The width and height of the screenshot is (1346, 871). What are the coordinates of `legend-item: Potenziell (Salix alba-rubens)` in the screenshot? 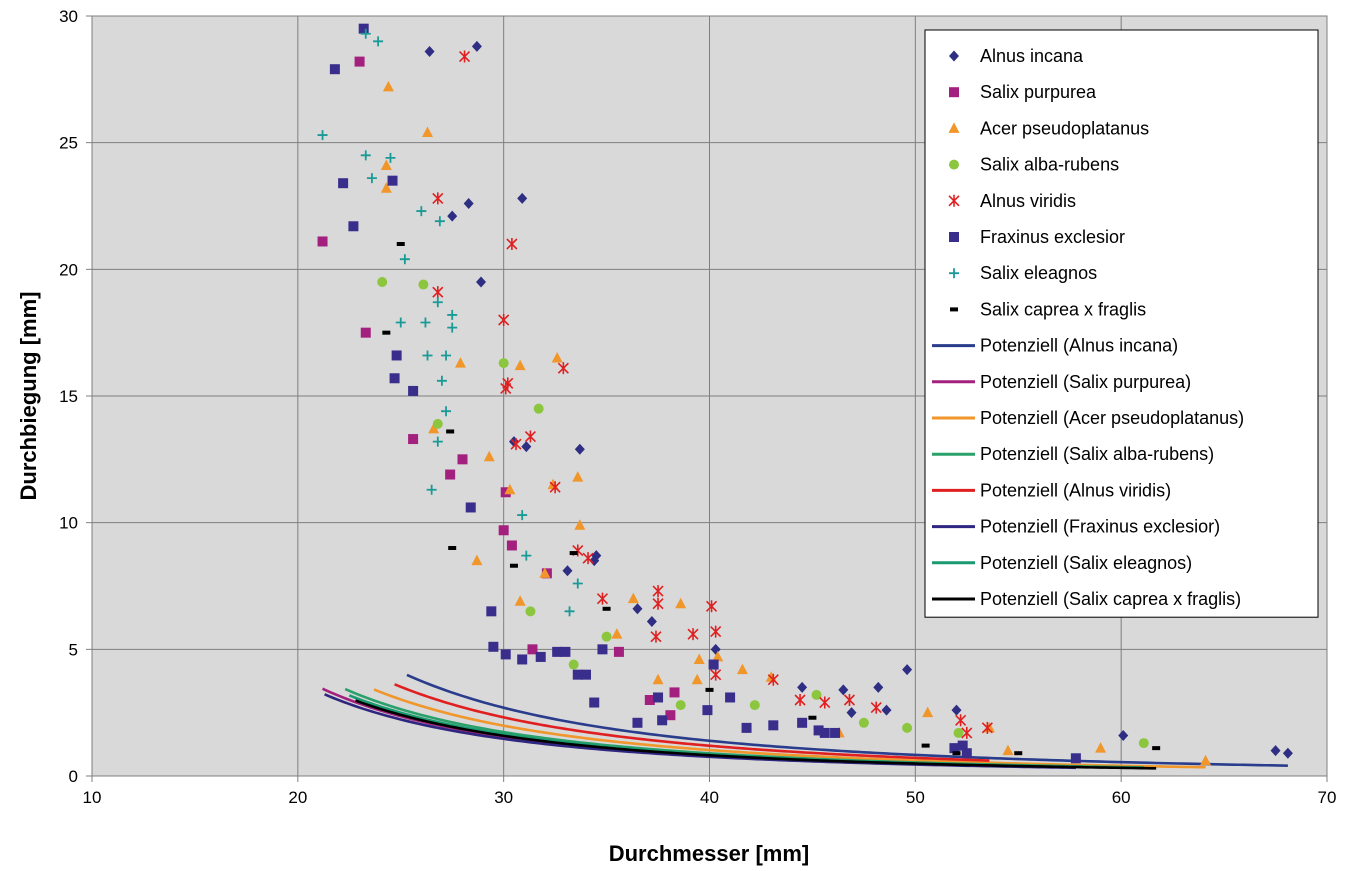 It's located at (1073, 454).